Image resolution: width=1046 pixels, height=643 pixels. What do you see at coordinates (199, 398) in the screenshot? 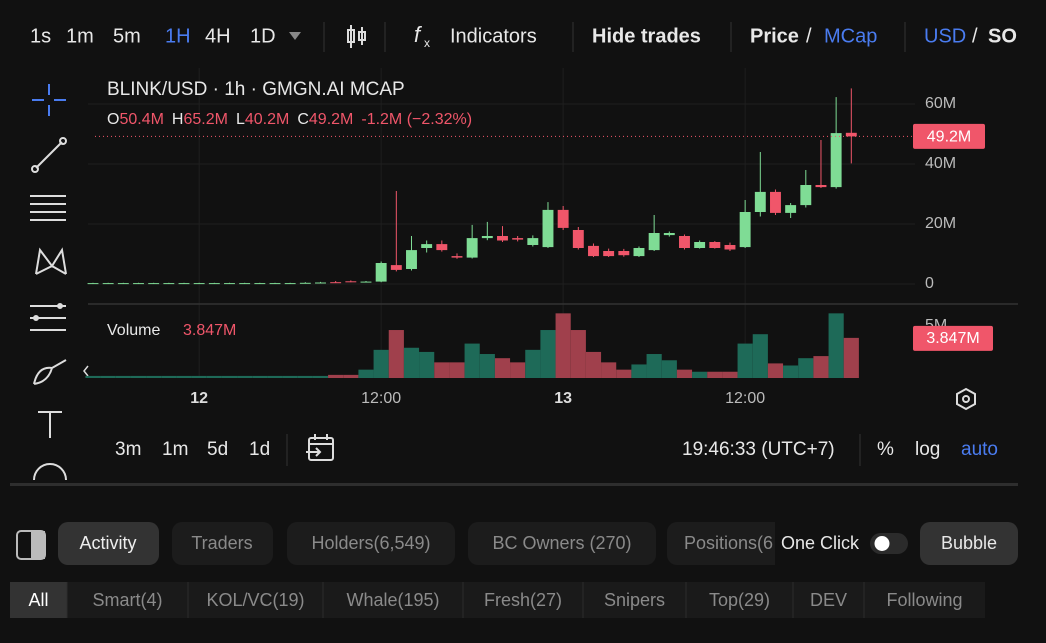
I see `x-tick-label: 12` at bounding box center [199, 398].